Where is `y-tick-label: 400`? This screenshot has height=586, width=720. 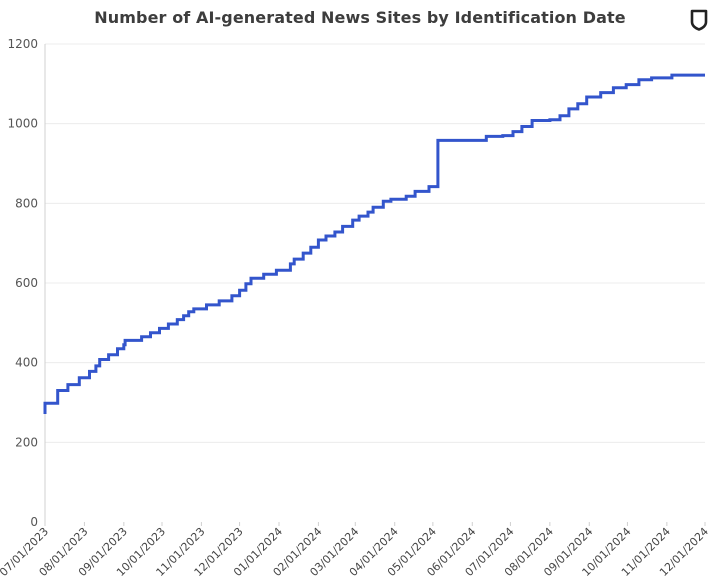 y-tick-label: 400 is located at coordinates (26, 363).